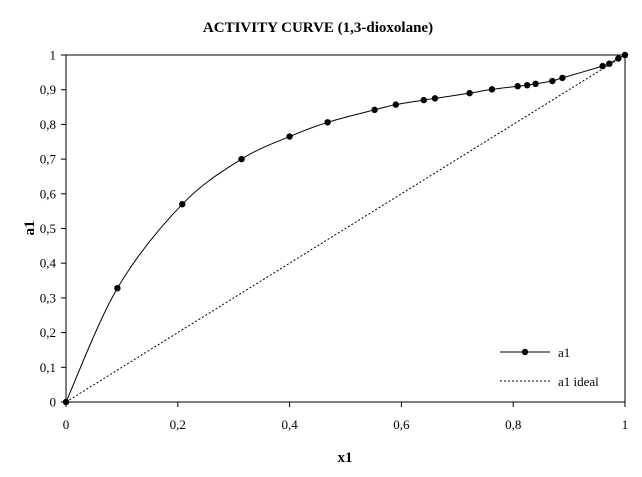 This screenshot has width=642, height=477. Describe the element at coordinates (48, 228) in the screenshot. I see `y-tick-label: 0,5` at that location.